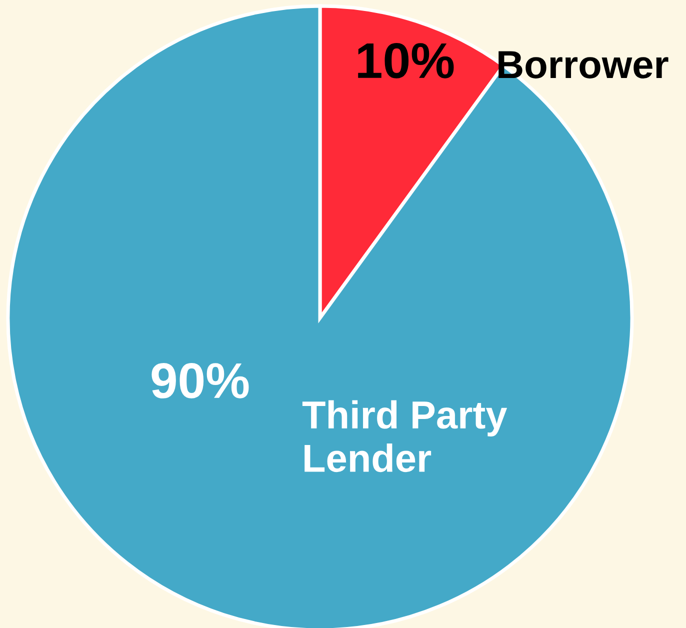  I want to click on slice-label: Borrower, so click(583, 64).